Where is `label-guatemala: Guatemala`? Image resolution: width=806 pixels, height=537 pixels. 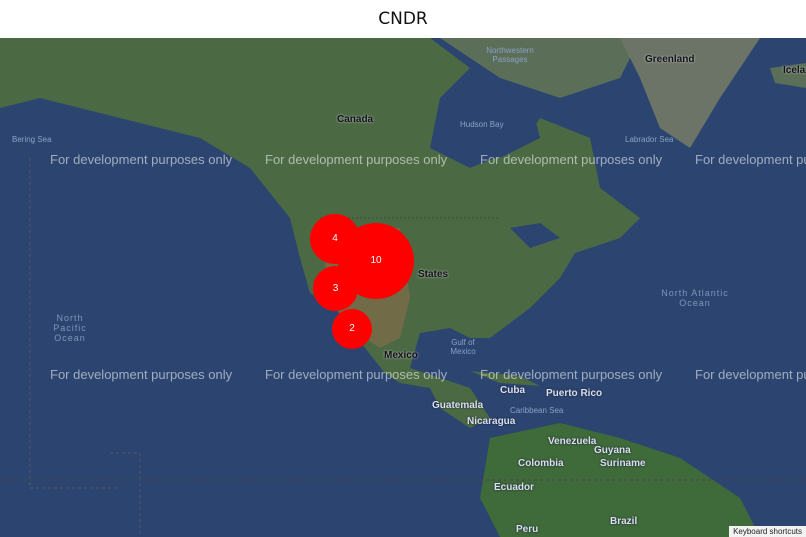
label-guatemala: Guatemala is located at coordinates (458, 405).